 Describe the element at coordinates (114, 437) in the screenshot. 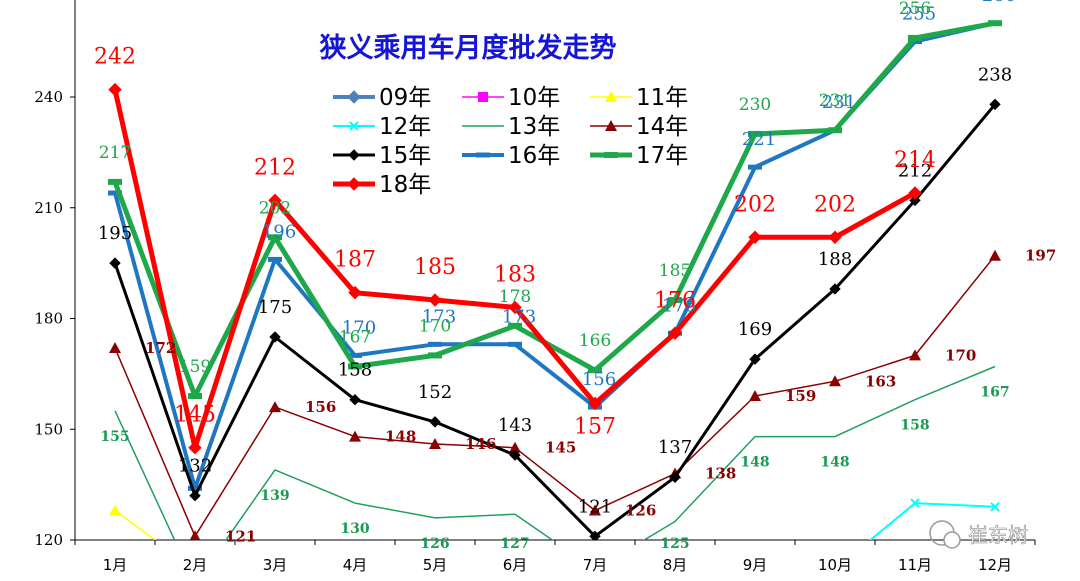

I see `data-label: 155` at that location.